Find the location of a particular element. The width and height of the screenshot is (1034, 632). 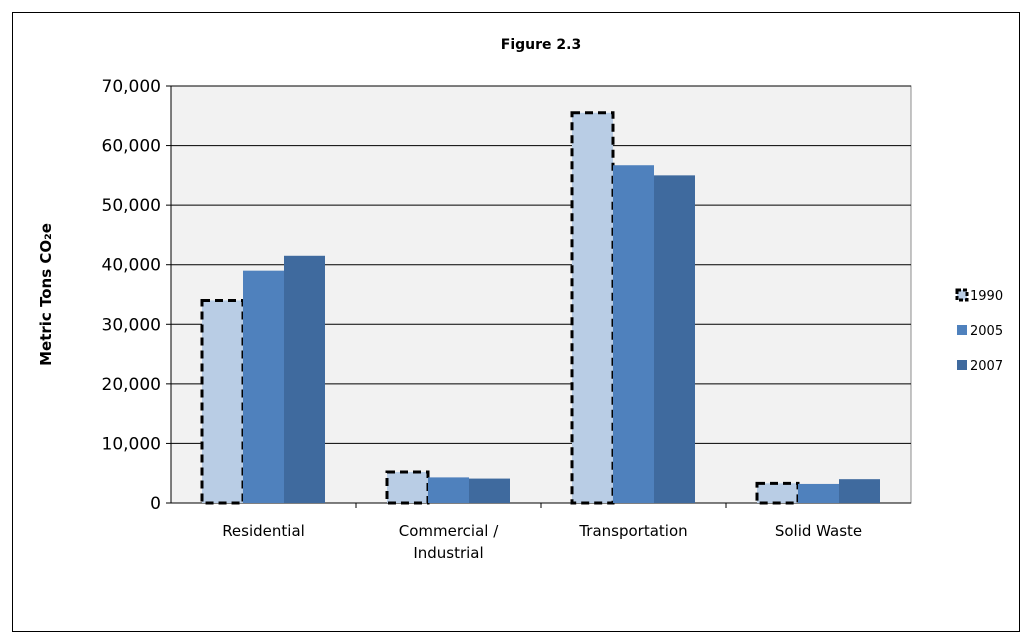

y-tick-label: 20,000 is located at coordinates (131, 385).